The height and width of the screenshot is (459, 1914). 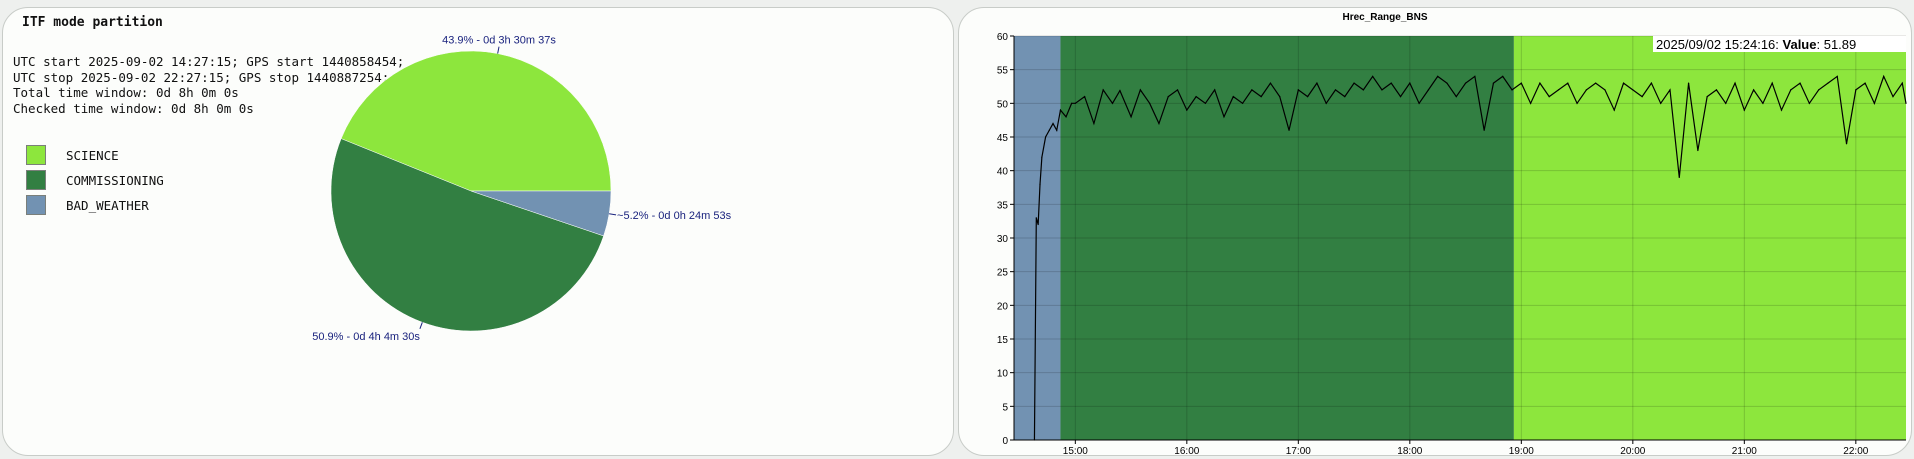 I want to click on x-tick-label: 22:00, so click(x=1855, y=450).